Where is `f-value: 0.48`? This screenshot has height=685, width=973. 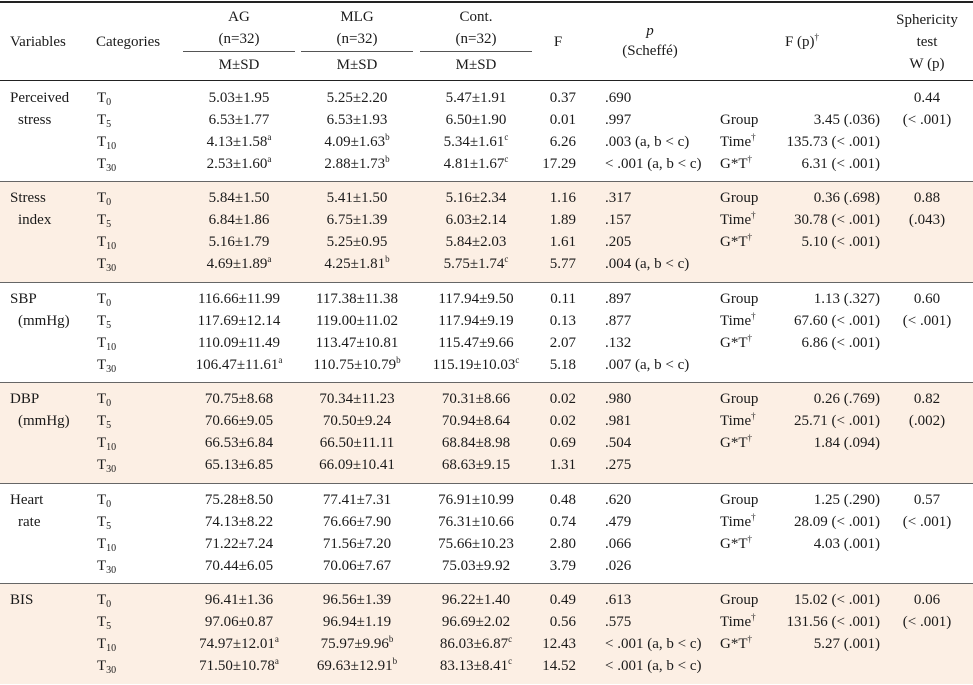 f-value: 0.48 is located at coordinates (562, 499).